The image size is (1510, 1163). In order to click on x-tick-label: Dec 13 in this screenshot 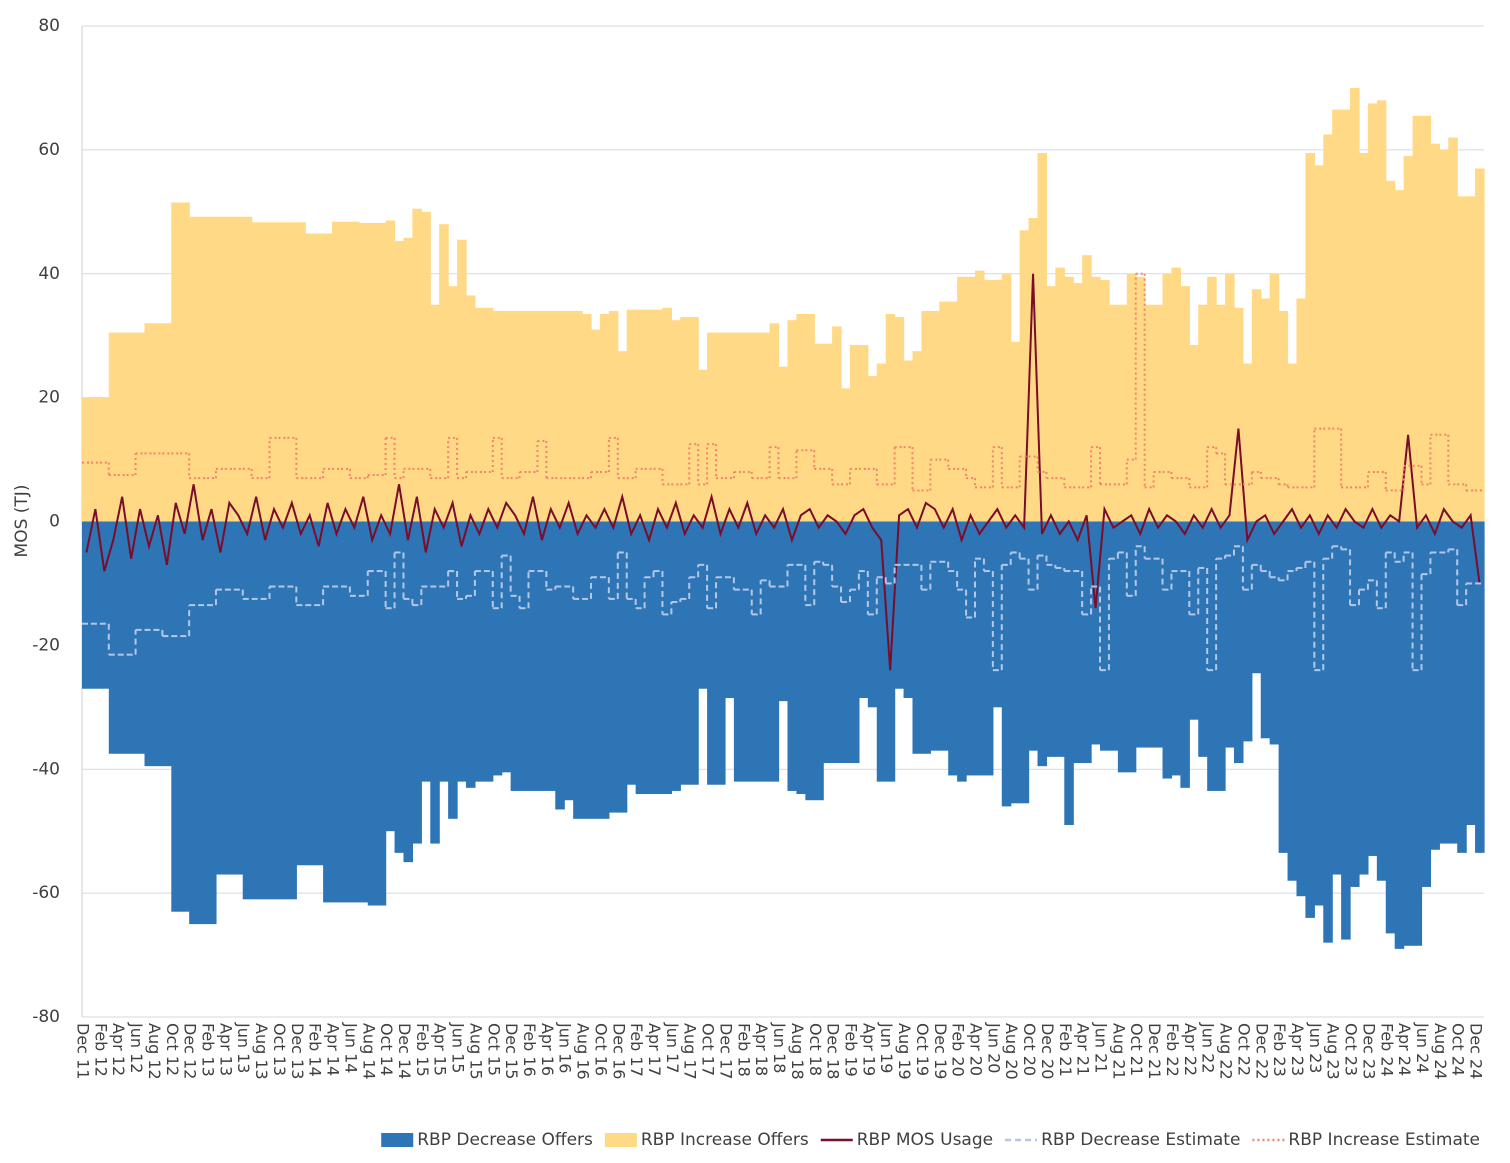, I will do `click(297, 1051)`.